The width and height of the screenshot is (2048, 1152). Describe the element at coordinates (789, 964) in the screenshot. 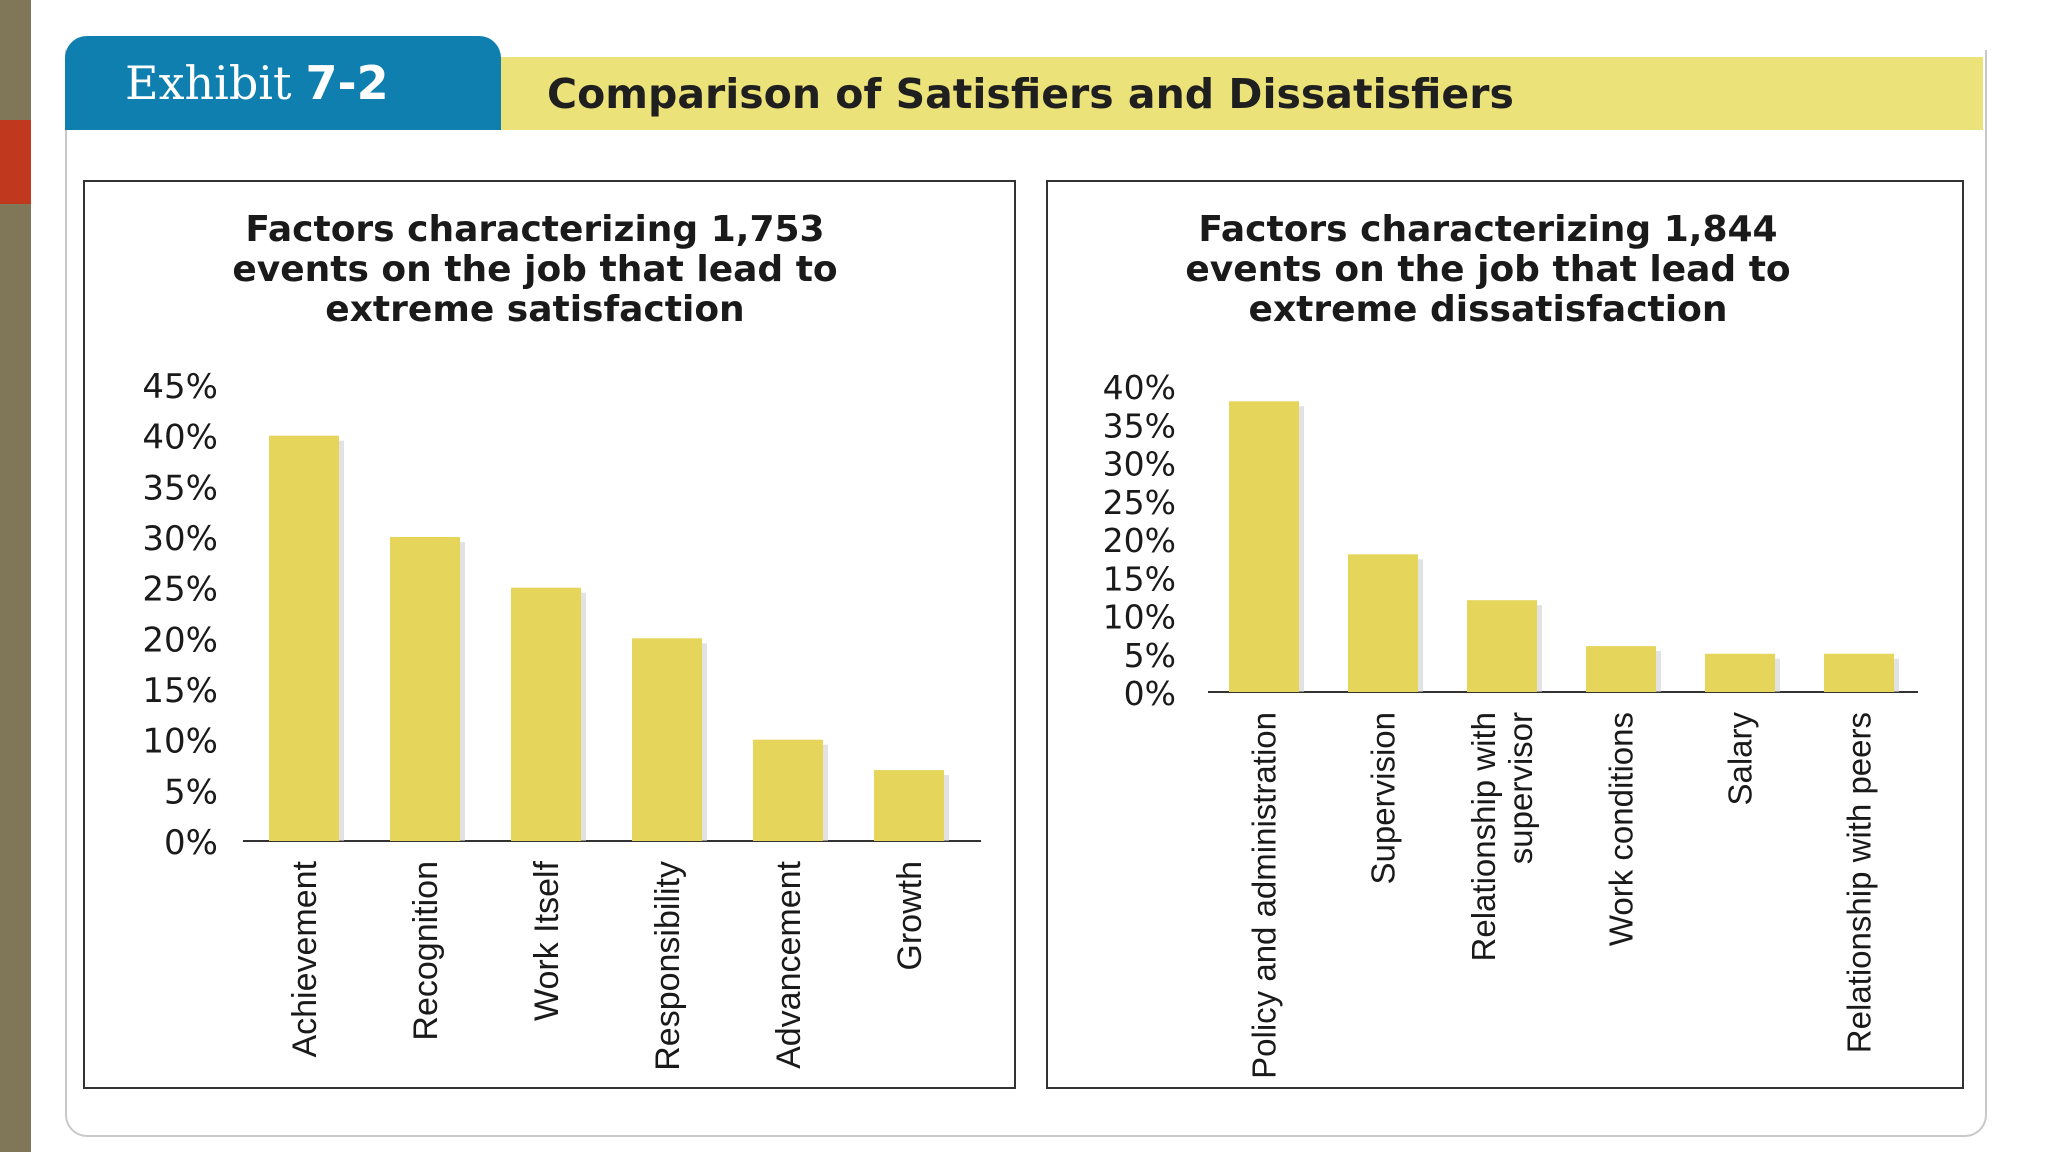

I see `x-category-label: Advancement` at that location.